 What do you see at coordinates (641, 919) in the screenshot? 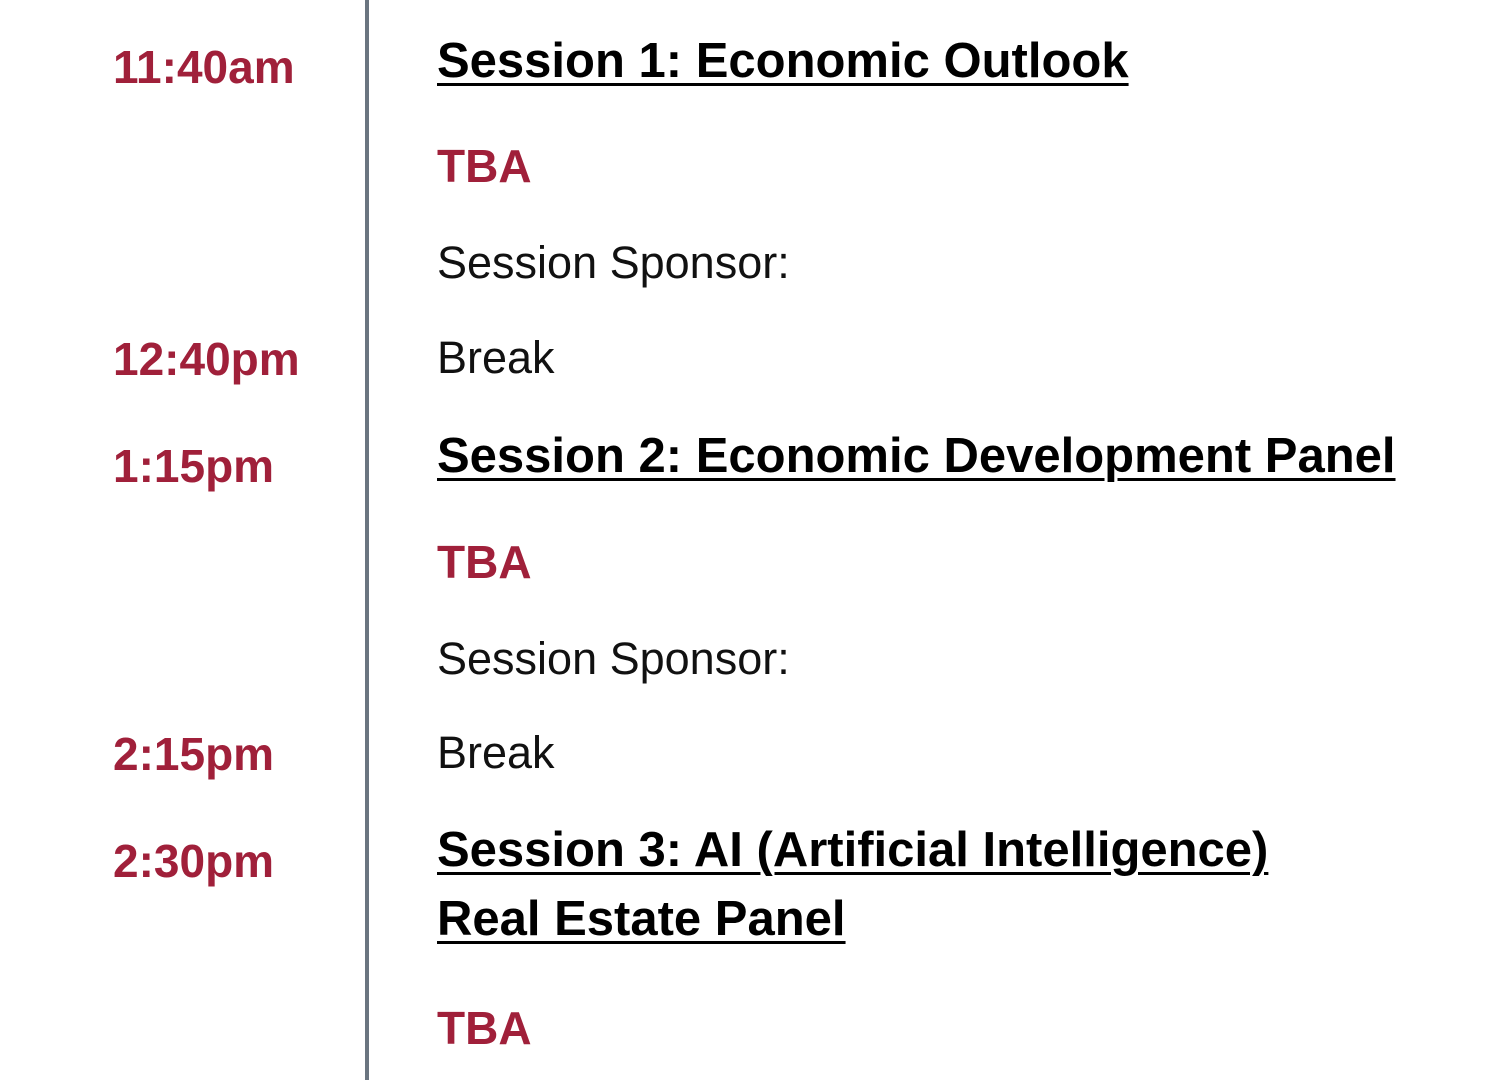
I see `session-title: Real Estate Panel` at bounding box center [641, 919].